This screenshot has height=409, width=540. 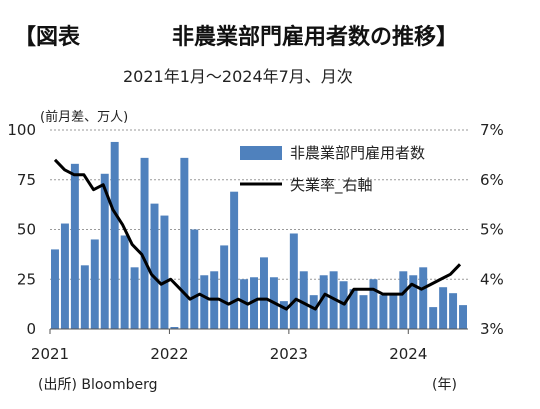 What do you see at coordinates (492, 130) in the screenshot?
I see `y-right-tick-label: 7%` at bounding box center [492, 130].